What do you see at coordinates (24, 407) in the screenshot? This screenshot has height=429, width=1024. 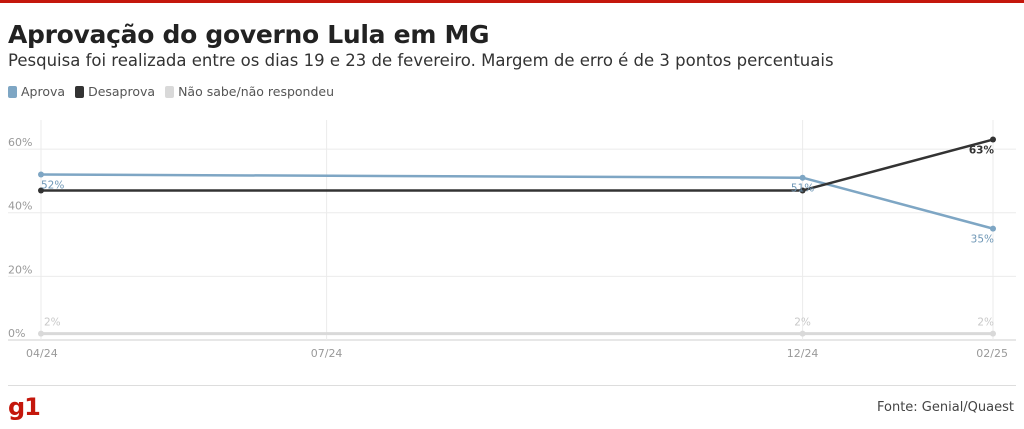 I see `g1-logo: g1` at bounding box center [24, 407].